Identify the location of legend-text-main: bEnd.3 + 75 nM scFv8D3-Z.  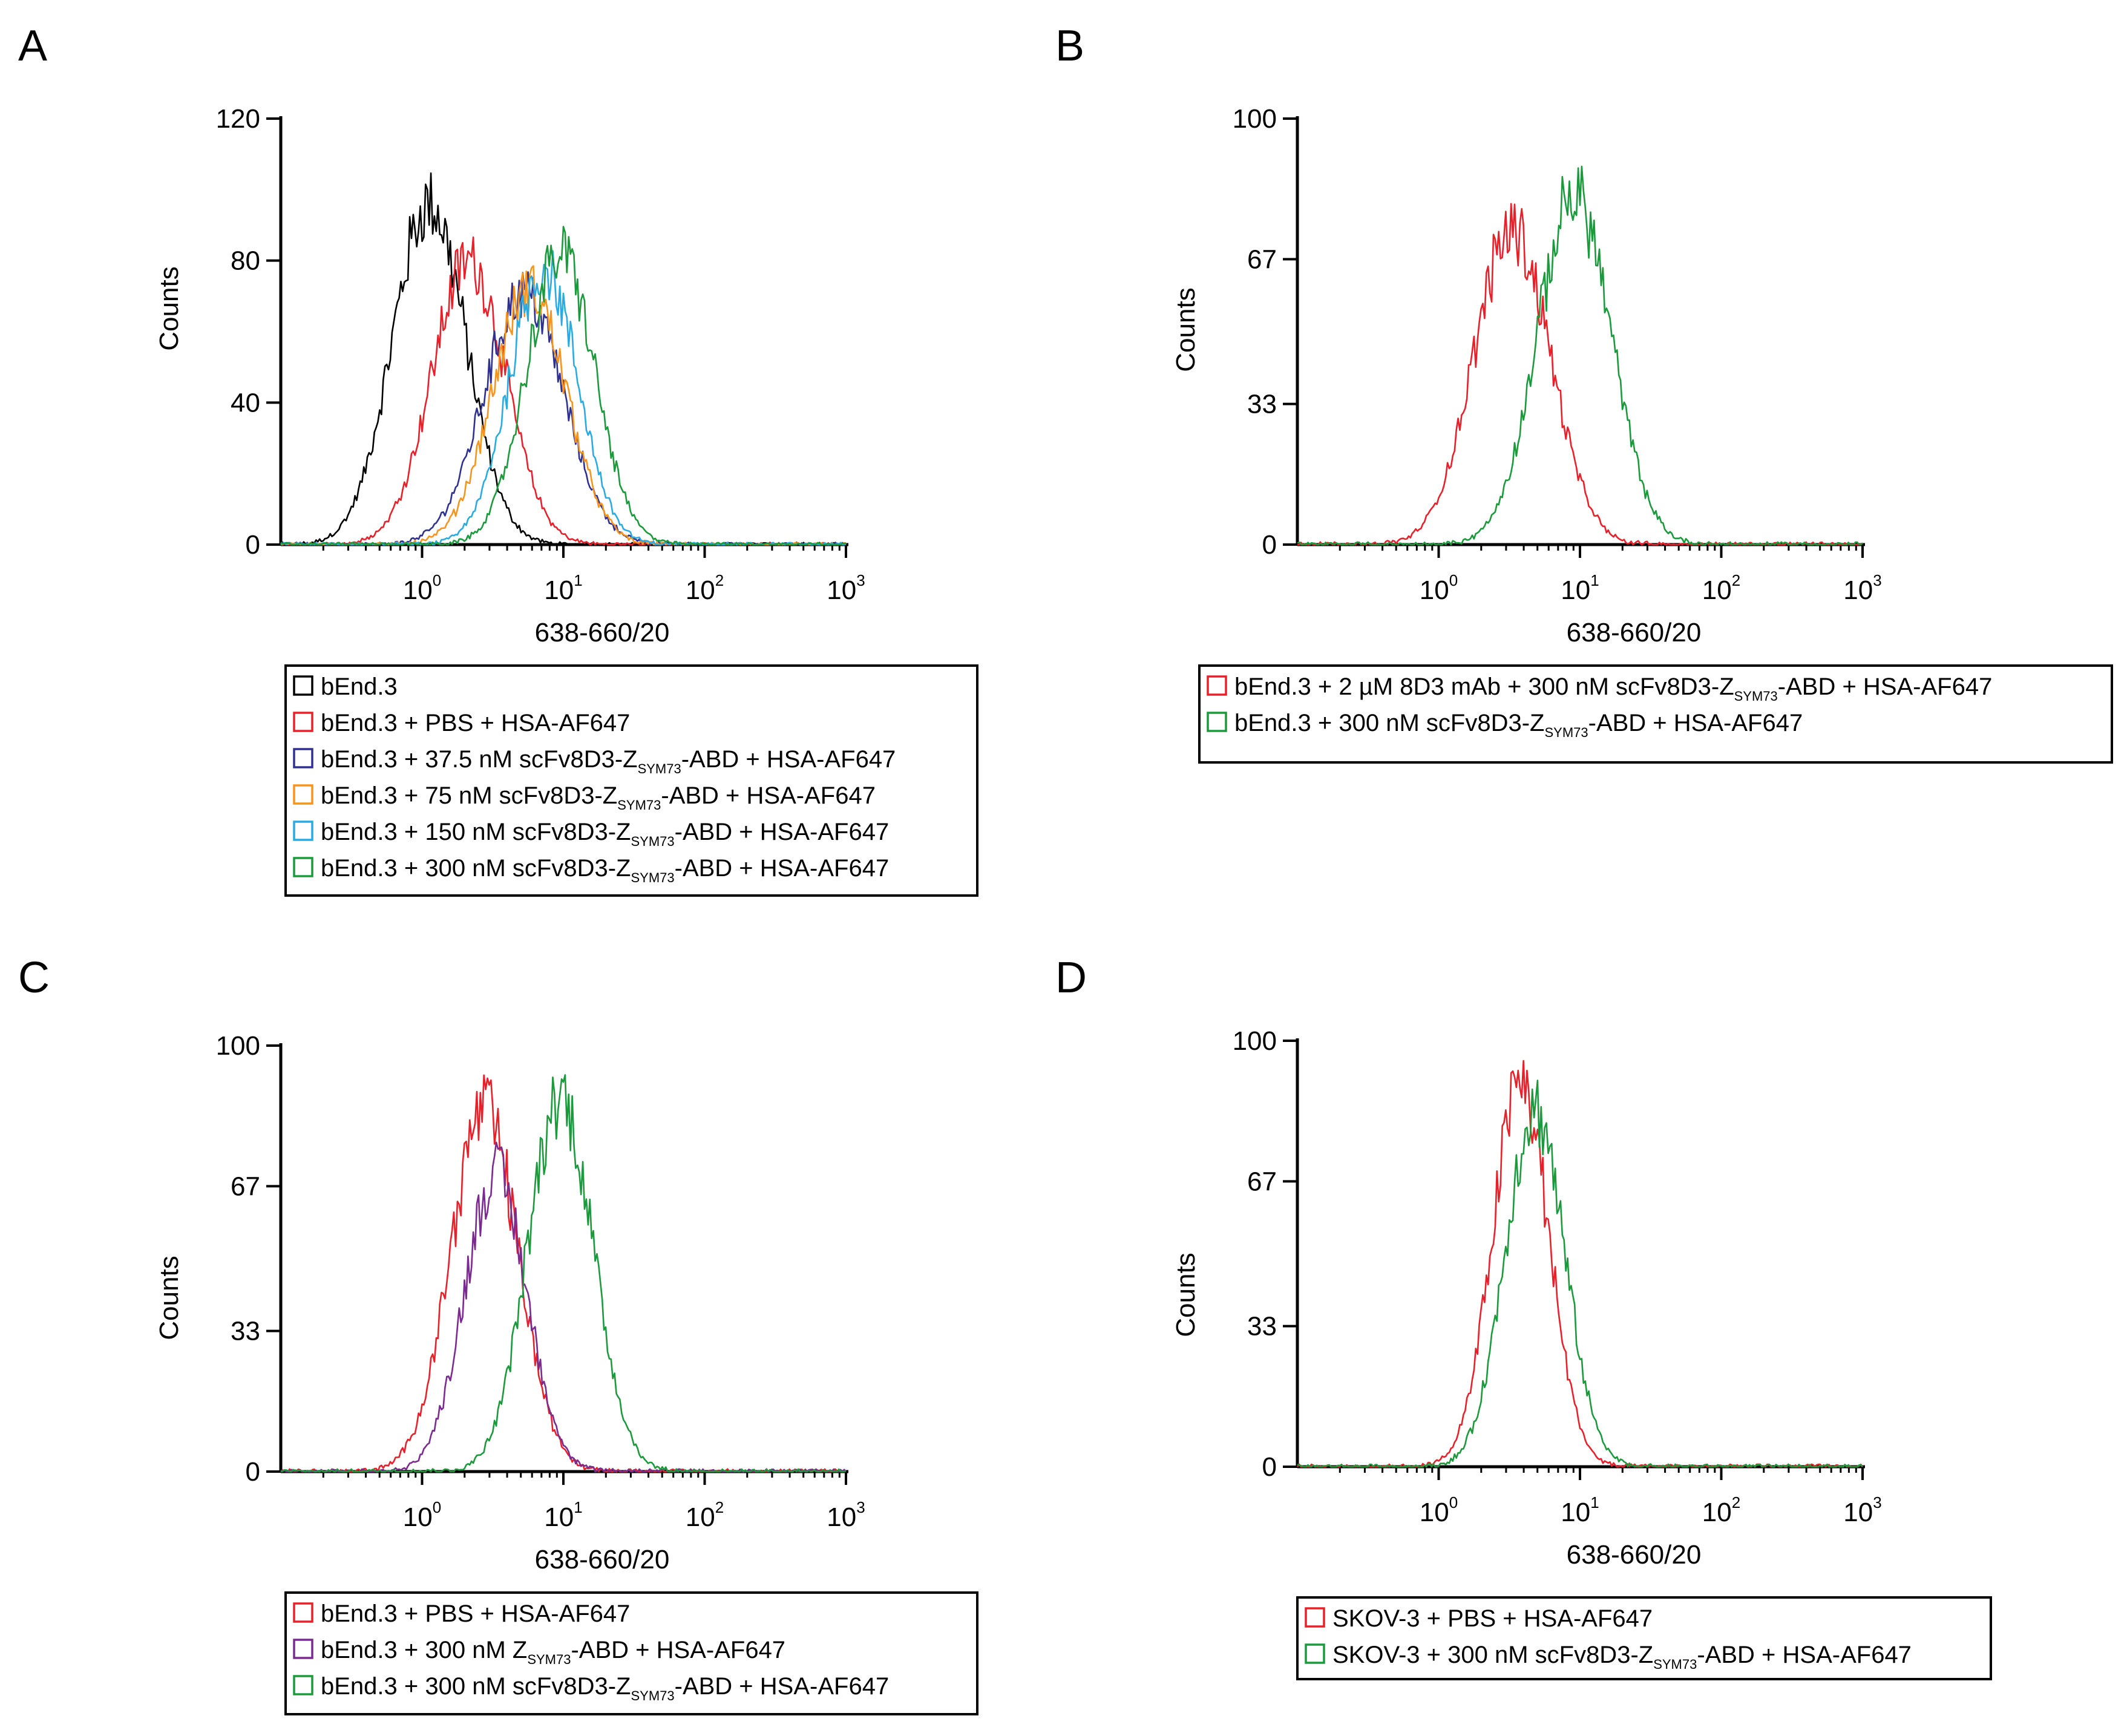
(469, 795).